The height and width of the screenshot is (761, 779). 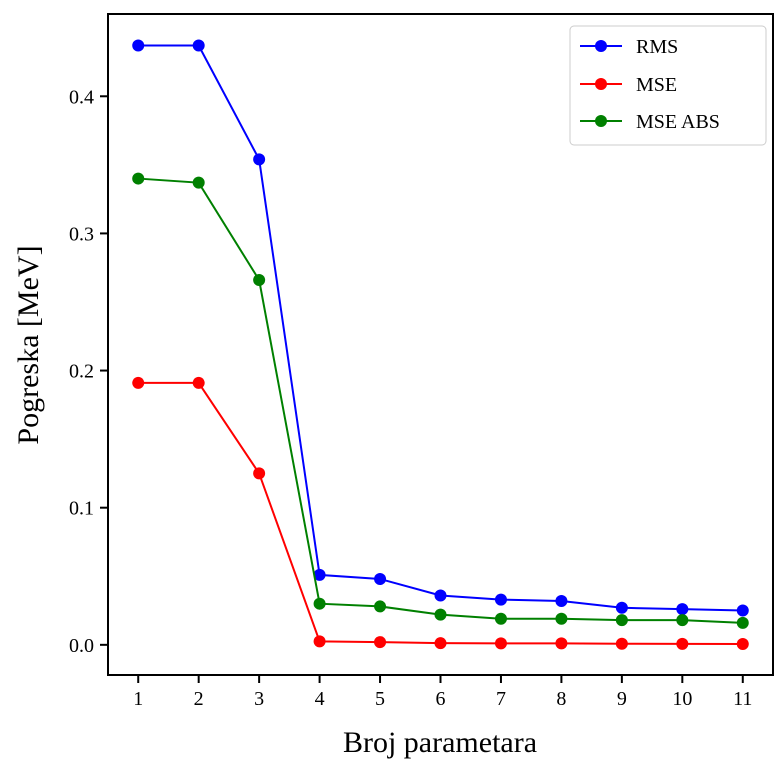 What do you see at coordinates (81, 646) in the screenshot?
I see `y-tick-label: 0.0` at bounding box center [81, 646].